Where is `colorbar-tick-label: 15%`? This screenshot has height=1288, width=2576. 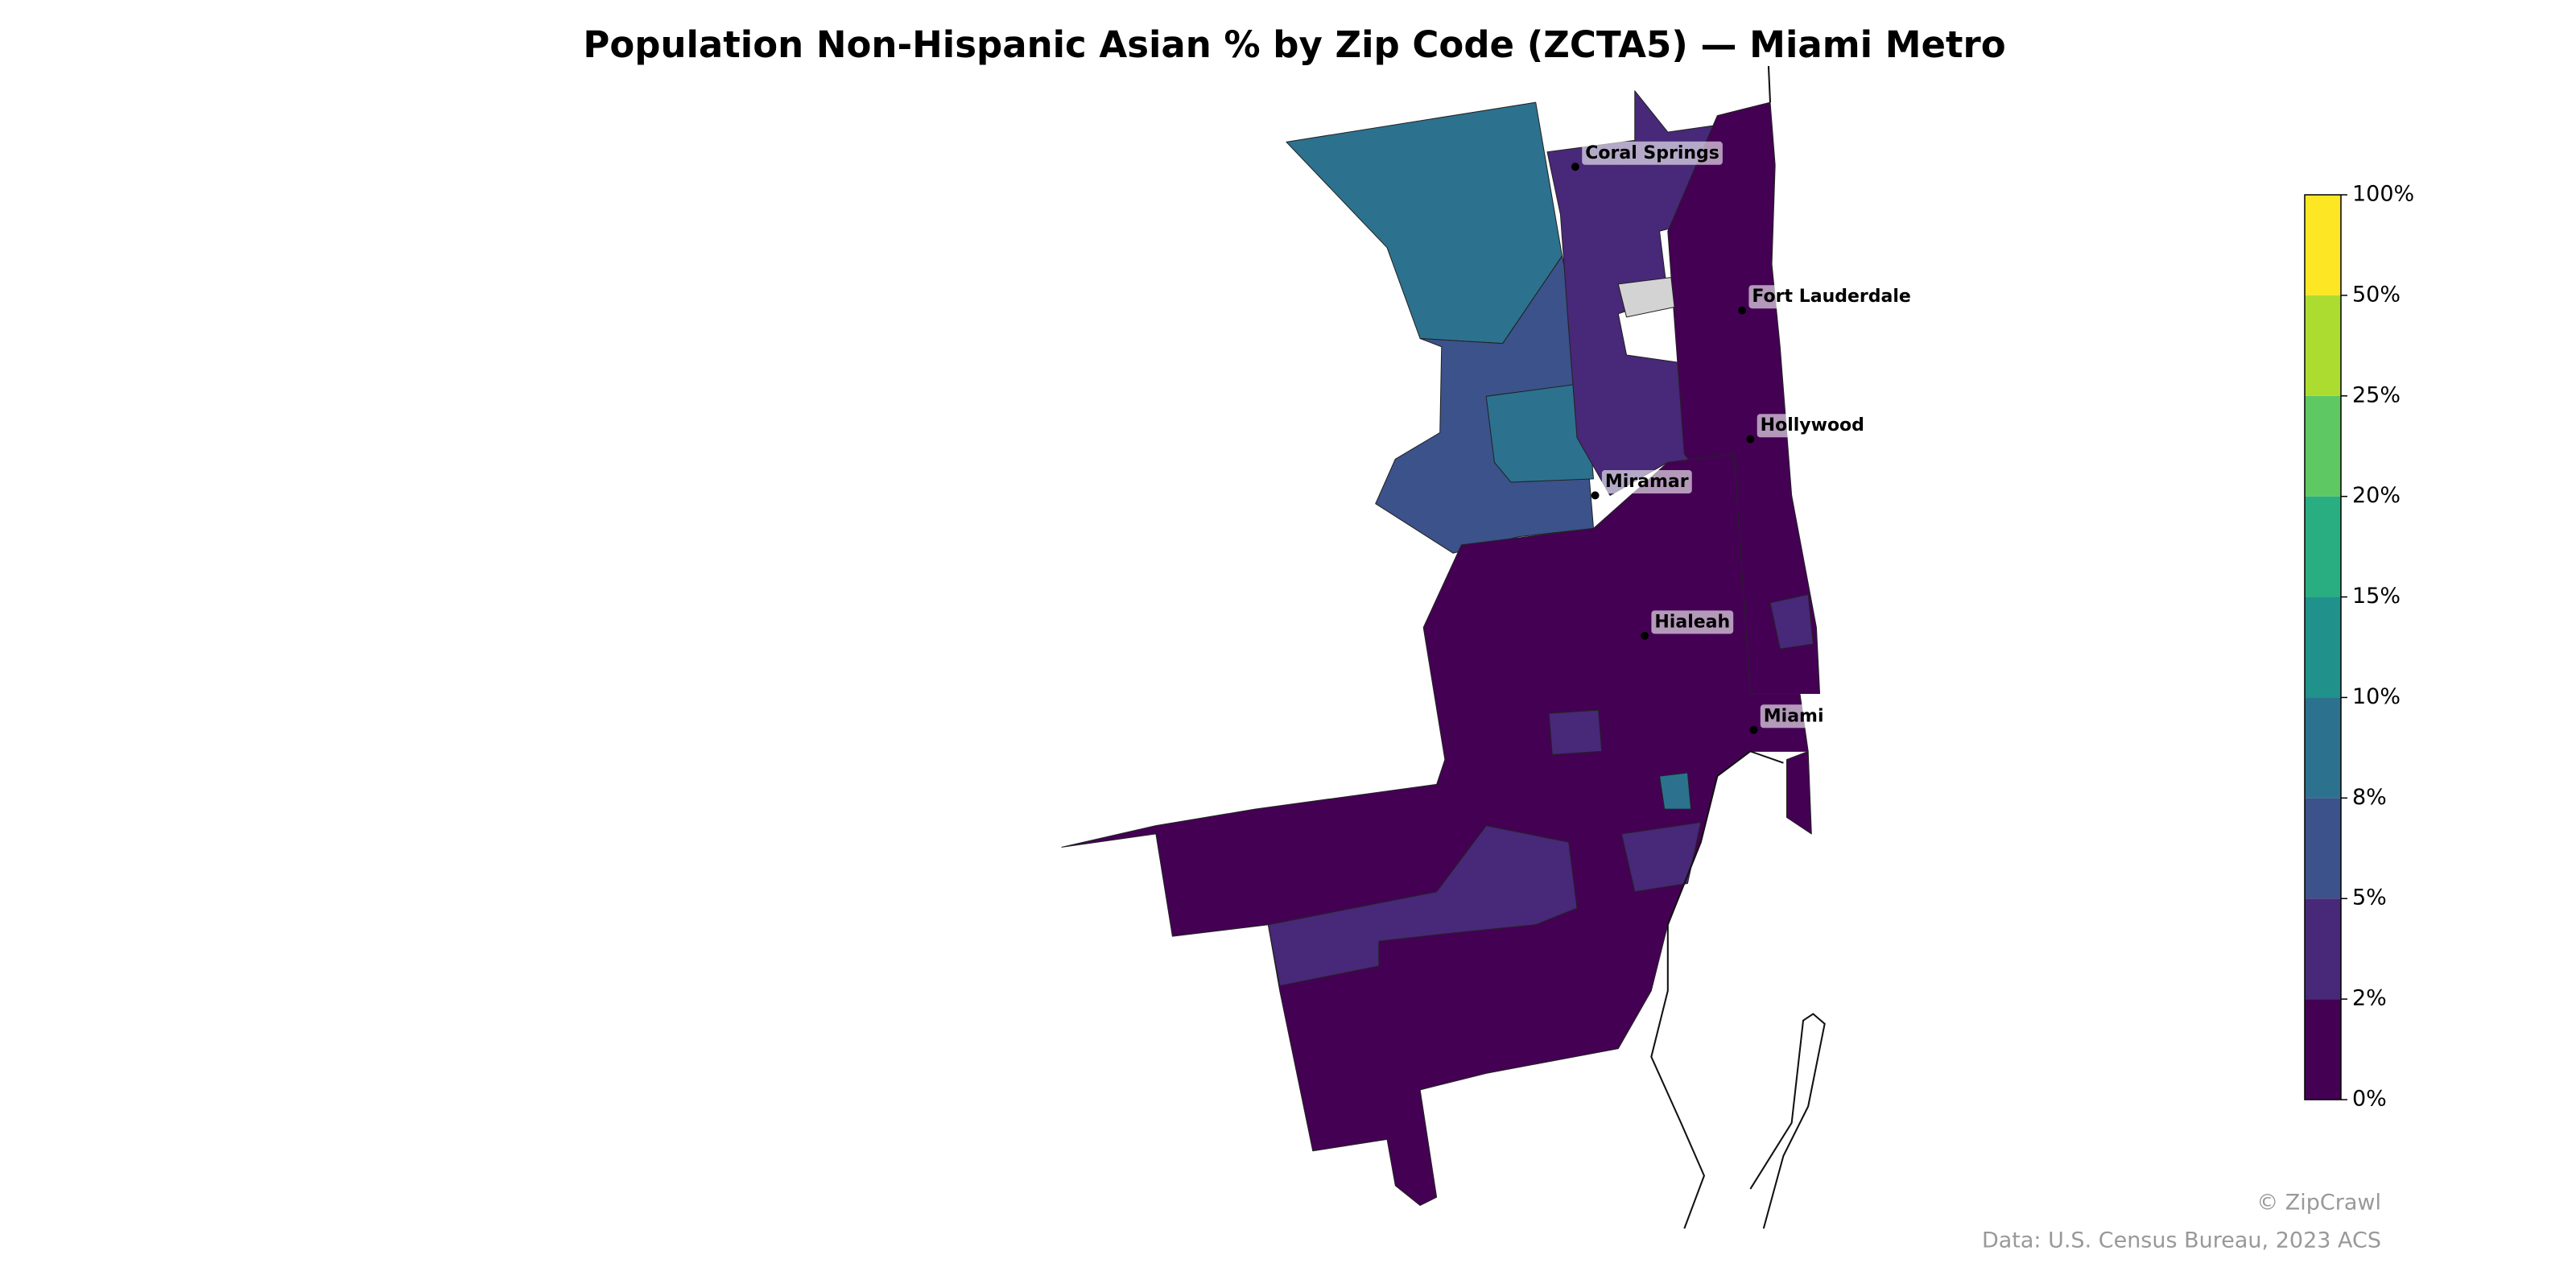
colorbar-tick-label: 15% is located at coordinates (2376, 596).